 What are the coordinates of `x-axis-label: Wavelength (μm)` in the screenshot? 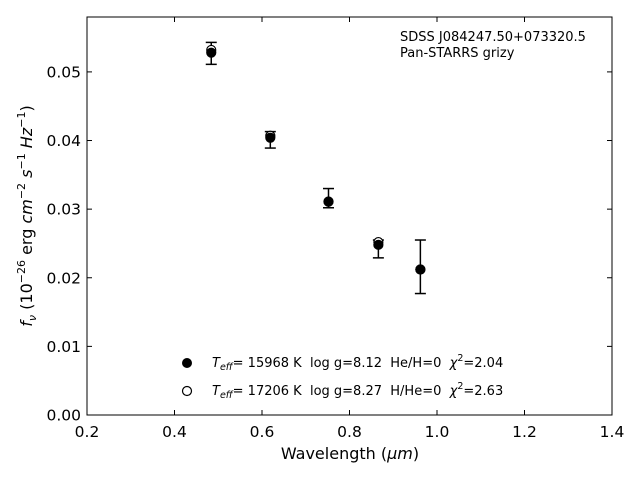 It's located at (350, 453).